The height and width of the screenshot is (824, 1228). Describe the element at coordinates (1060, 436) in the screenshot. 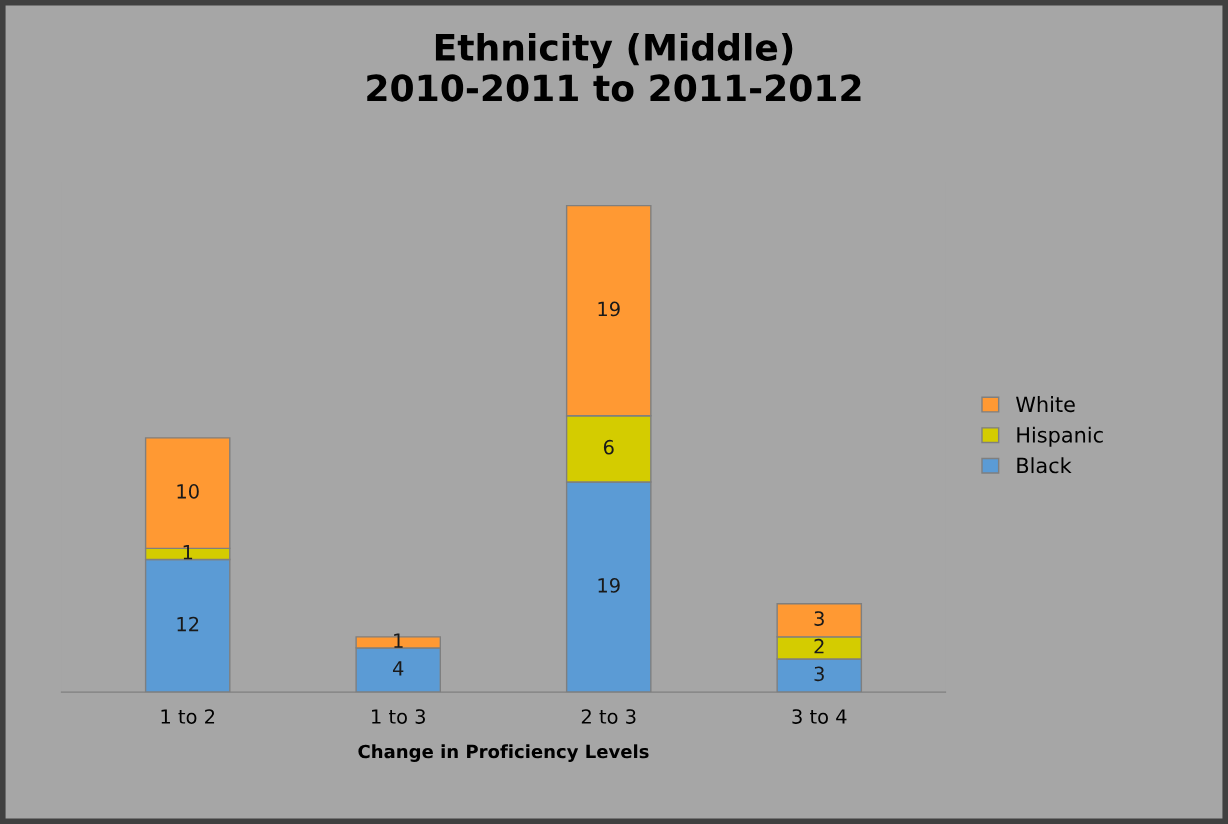

I see `legend-label: Hispanic` at that location.